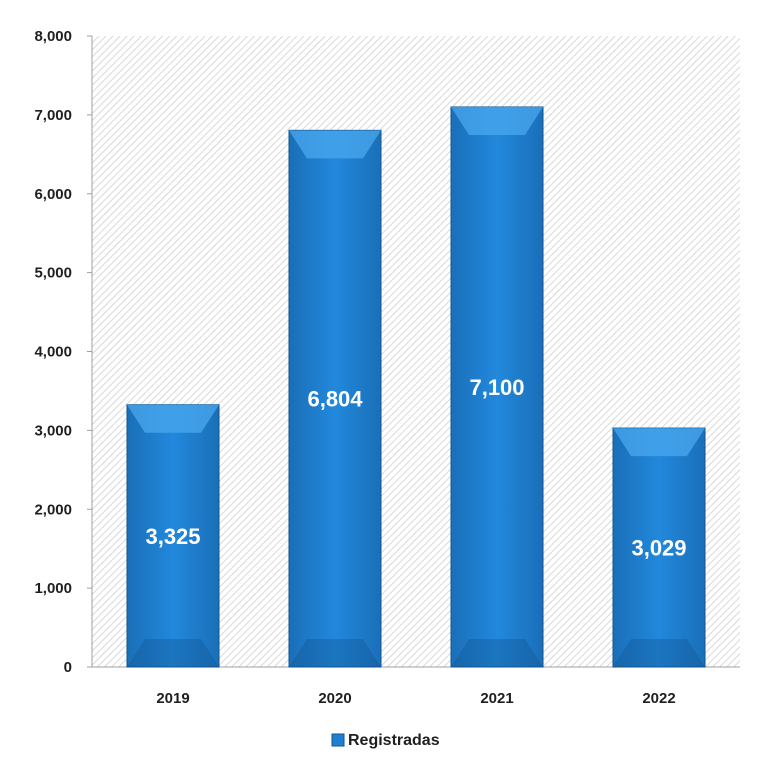  I want to click on data-label: 3,029, so click(658, 548).